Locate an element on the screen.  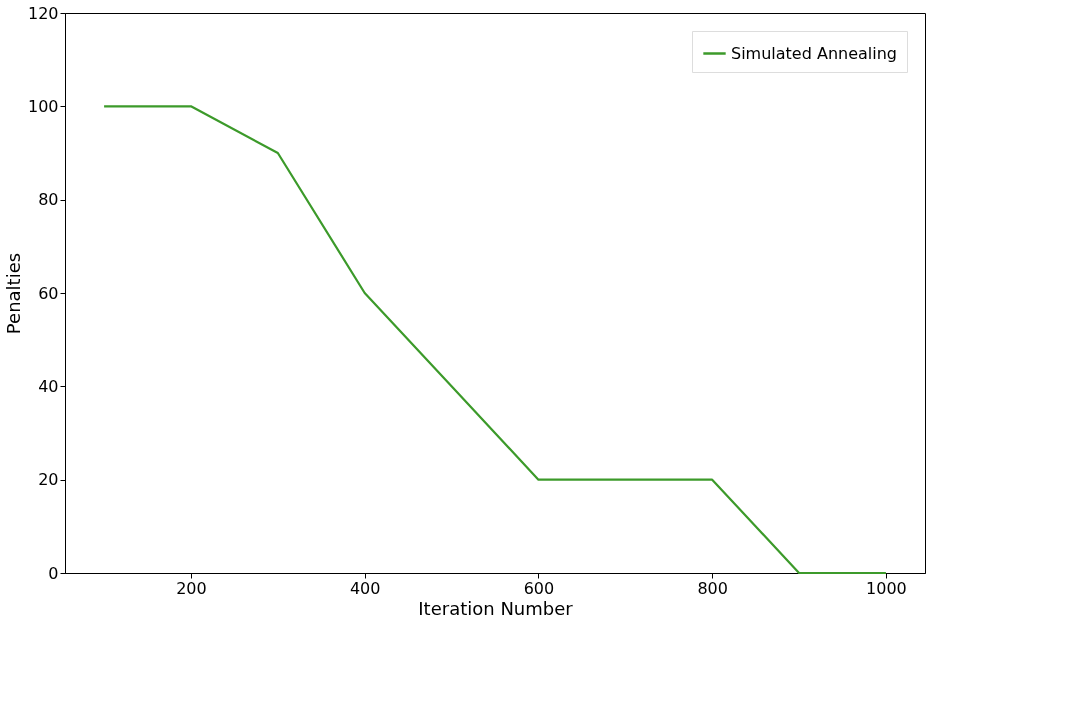
x-tick-label: 400 is located at coordinates (365, 588).